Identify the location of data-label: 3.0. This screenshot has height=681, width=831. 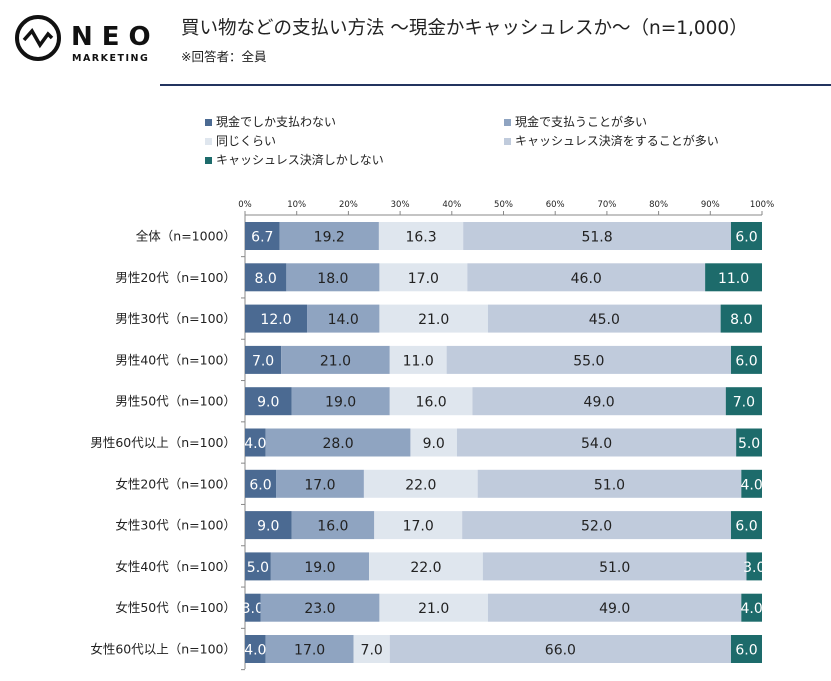
(754, 568).